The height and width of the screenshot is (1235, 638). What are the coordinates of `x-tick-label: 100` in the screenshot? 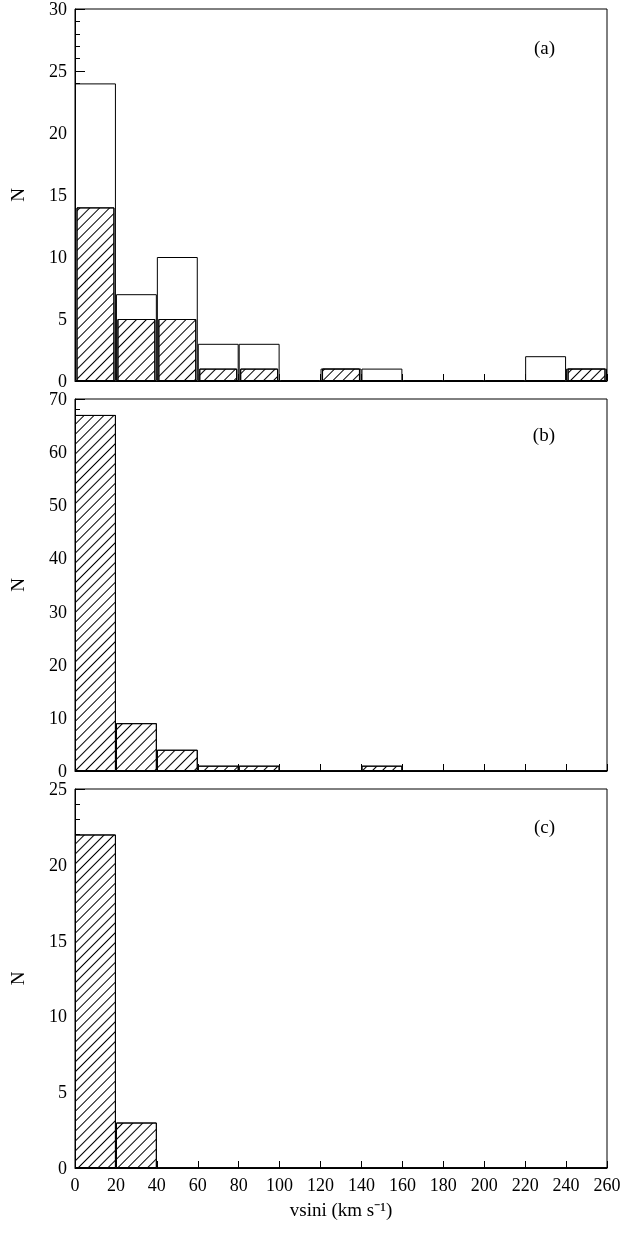 It's located at (280, 1185).